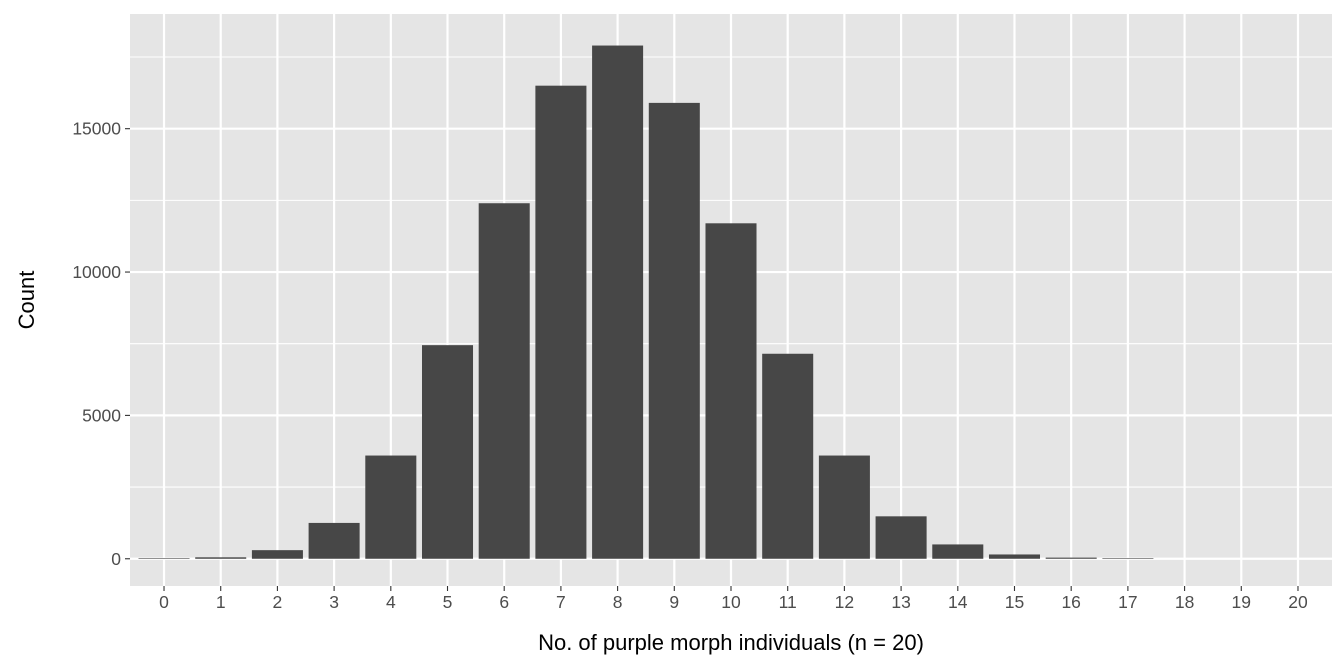 This screenshot has height=672, width=1344. I want to click on x-tick-label: 6, so click(504, 602).